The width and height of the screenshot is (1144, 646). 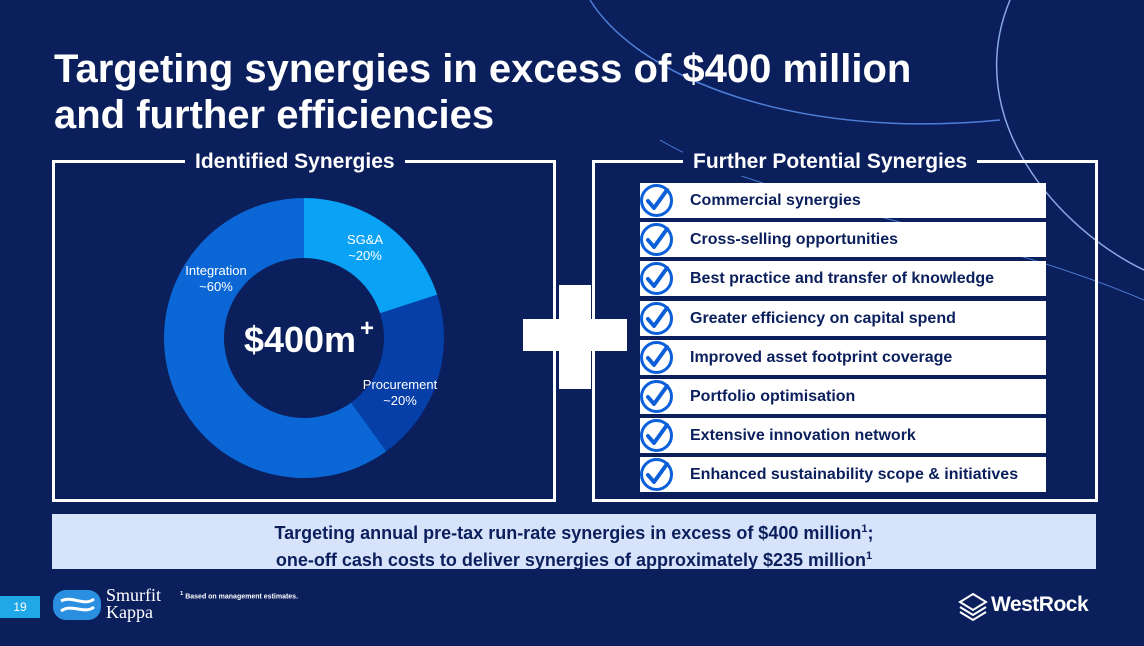 What do you see at coordinates (803, 436) in the screenshot?
I see `synergy-item-label: Extensive innovation network` at bounding box center [803, 436].